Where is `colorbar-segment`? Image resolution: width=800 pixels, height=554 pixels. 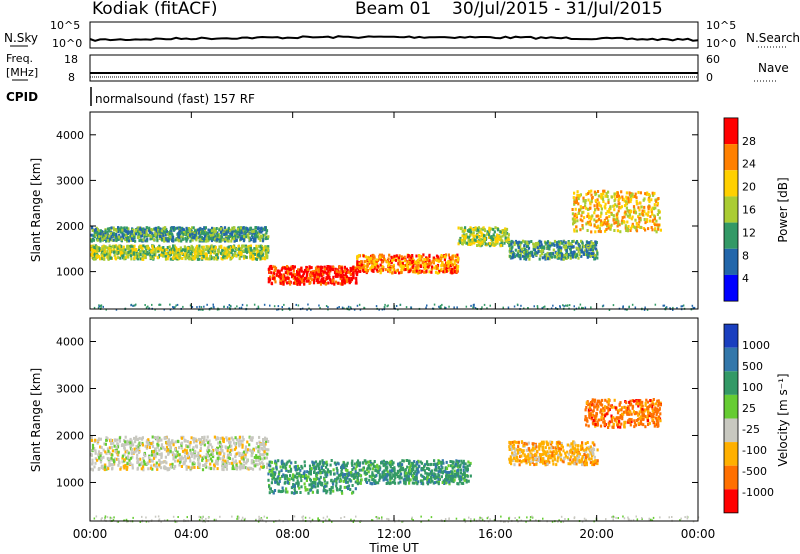 colorbar-segment is located at coordinates (731, 261).